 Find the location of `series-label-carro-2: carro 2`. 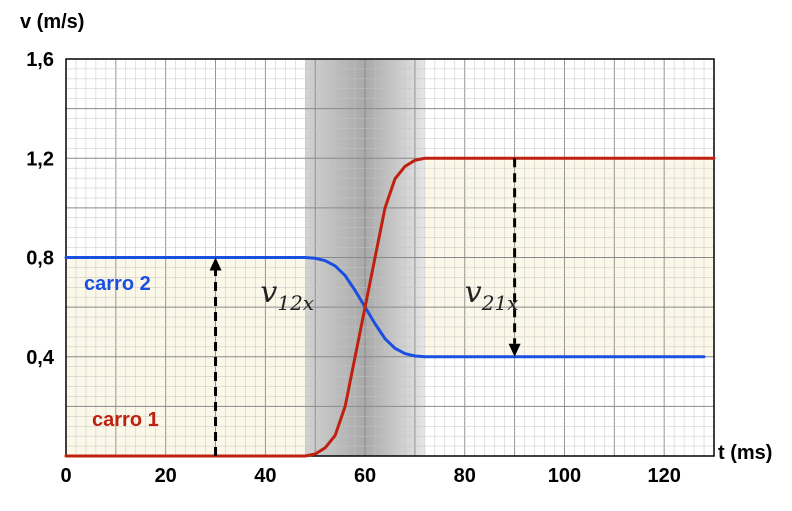

series-label-carro-2: carro 2 is located at coordinates (117, 284).